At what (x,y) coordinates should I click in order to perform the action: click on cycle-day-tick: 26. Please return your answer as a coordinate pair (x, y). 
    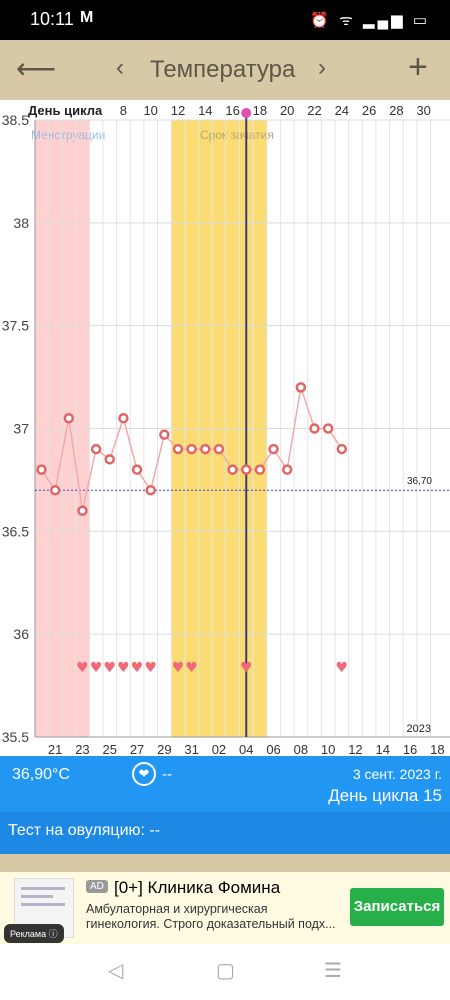
    Looking at the image, I should click on (369, 110).